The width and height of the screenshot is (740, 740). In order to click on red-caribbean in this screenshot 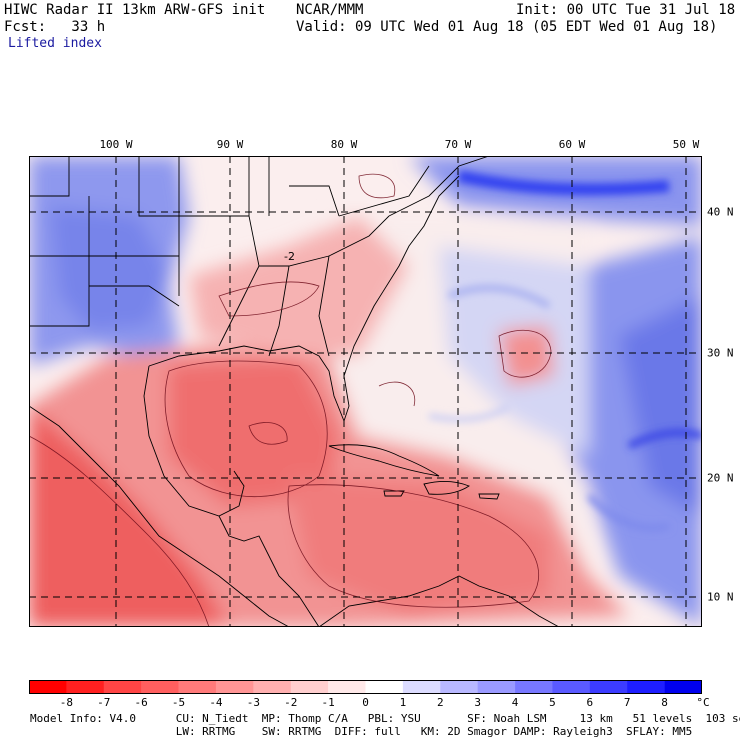, I will do `click(419, 546)`.